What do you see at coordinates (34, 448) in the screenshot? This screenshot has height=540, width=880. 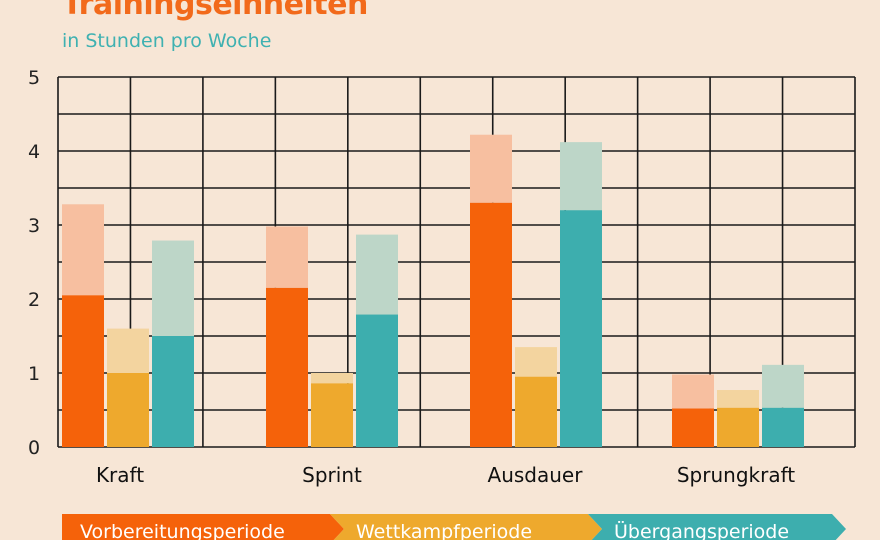 I see `y-tick-label: 0` at bounding box center [34, 448].